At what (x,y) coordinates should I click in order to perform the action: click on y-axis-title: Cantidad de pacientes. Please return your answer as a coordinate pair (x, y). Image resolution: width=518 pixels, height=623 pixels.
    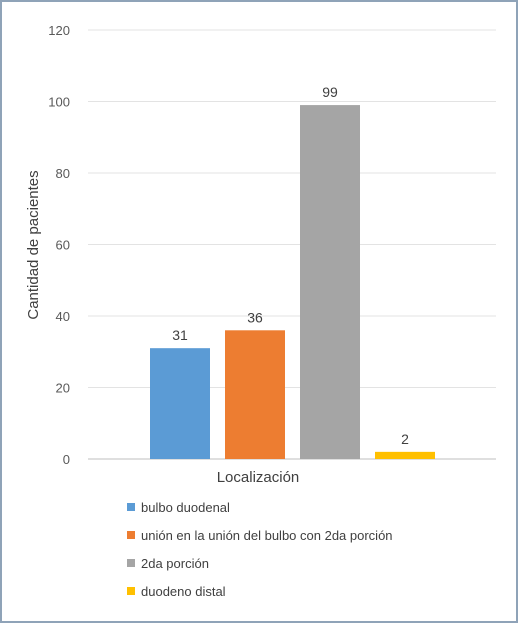
    Looking at the image, I should click on (33, 244).